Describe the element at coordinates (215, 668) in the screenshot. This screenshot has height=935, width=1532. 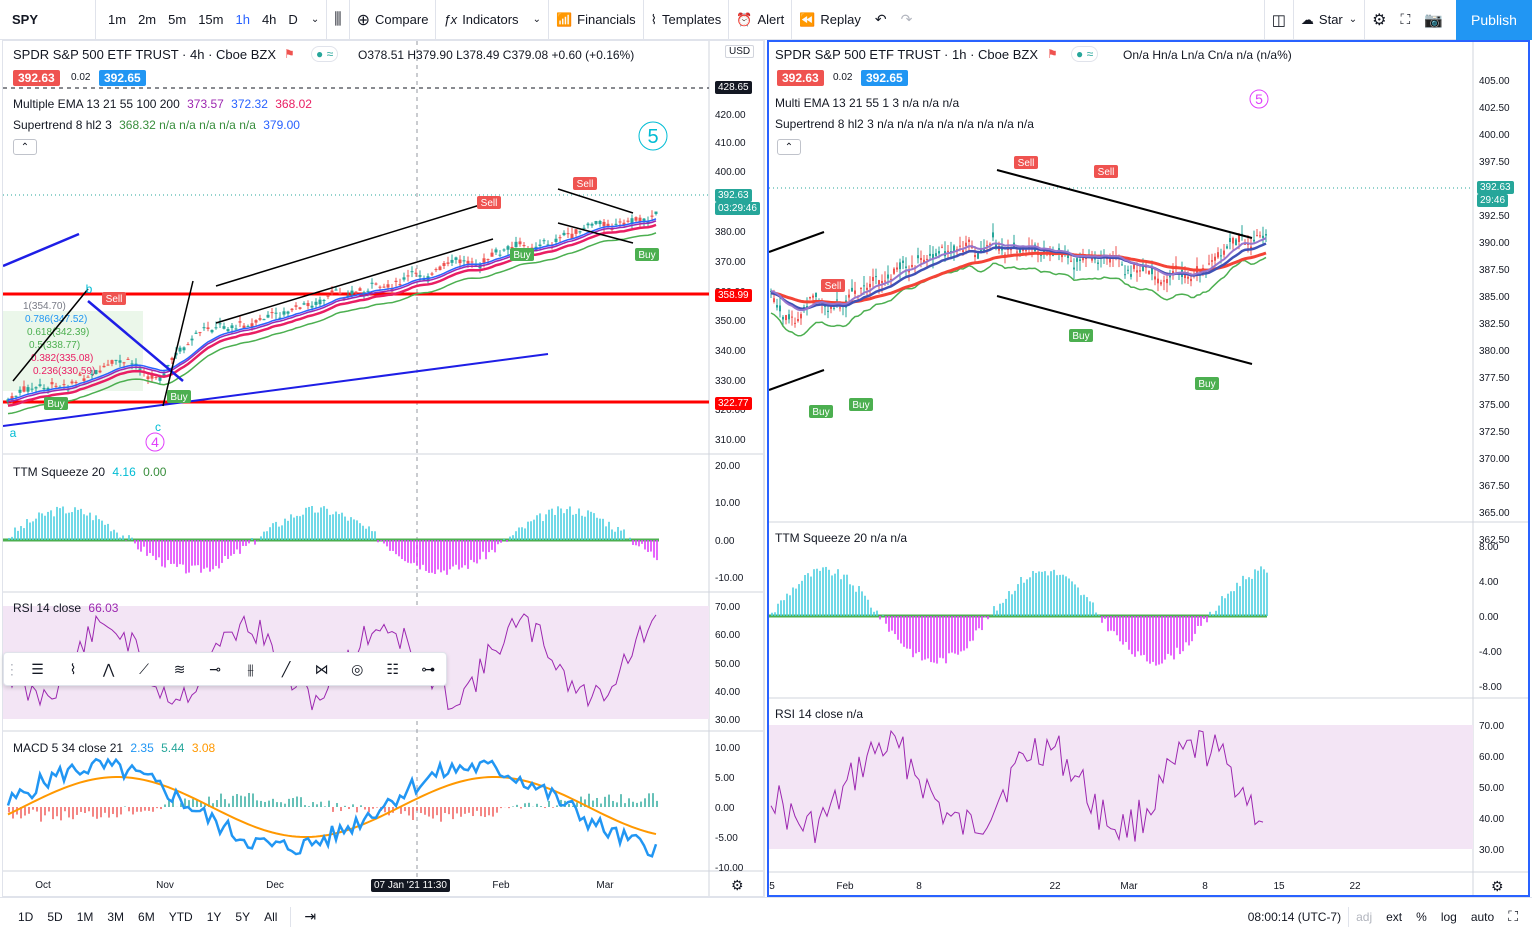
I see `horizontal-ray-icon: ⊸` at that location.